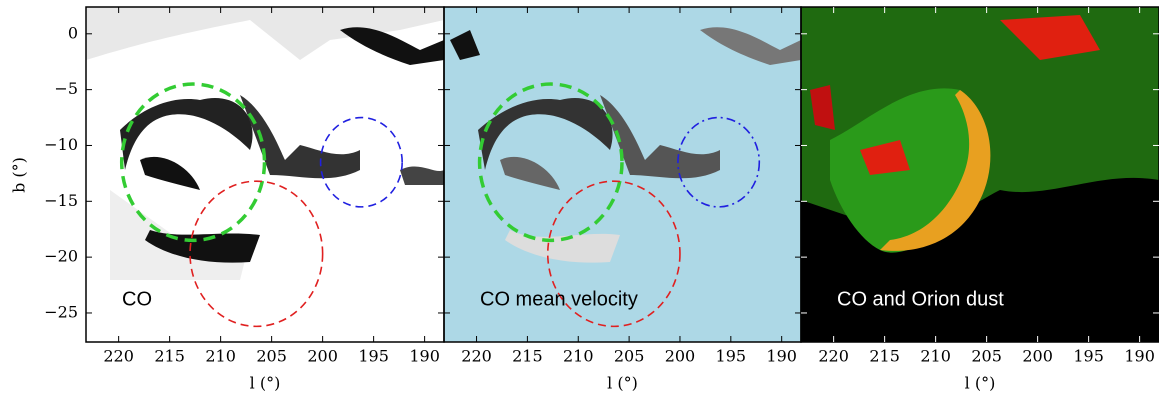 Image resolution: width=1159 pixels, height=405 pixels. Describe the element at coordinates (920, 299) in the screenshot. I see `panel-label: CO and Orion dust` at that location.